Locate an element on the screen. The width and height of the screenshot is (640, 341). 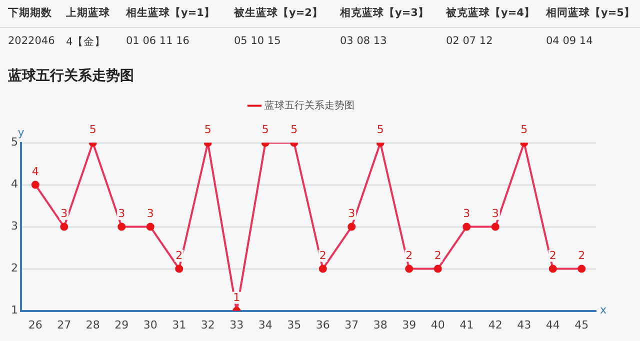
text: 03 08 13 is located at coordinates (363, 41).